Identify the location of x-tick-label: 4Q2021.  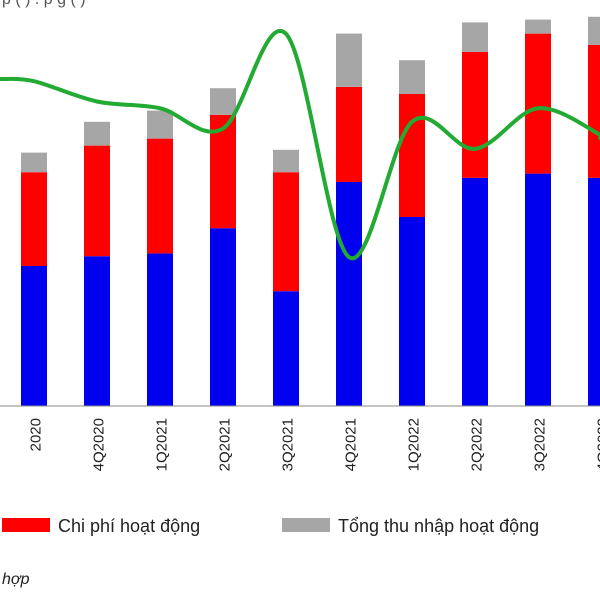
(350, 444).